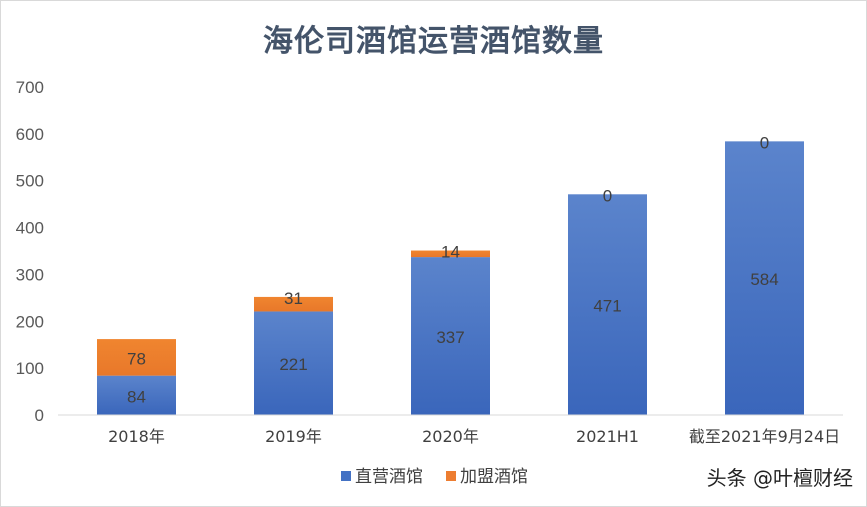 The image size is (867, 507). I want to click on data-label: 14, so click(450, 252).